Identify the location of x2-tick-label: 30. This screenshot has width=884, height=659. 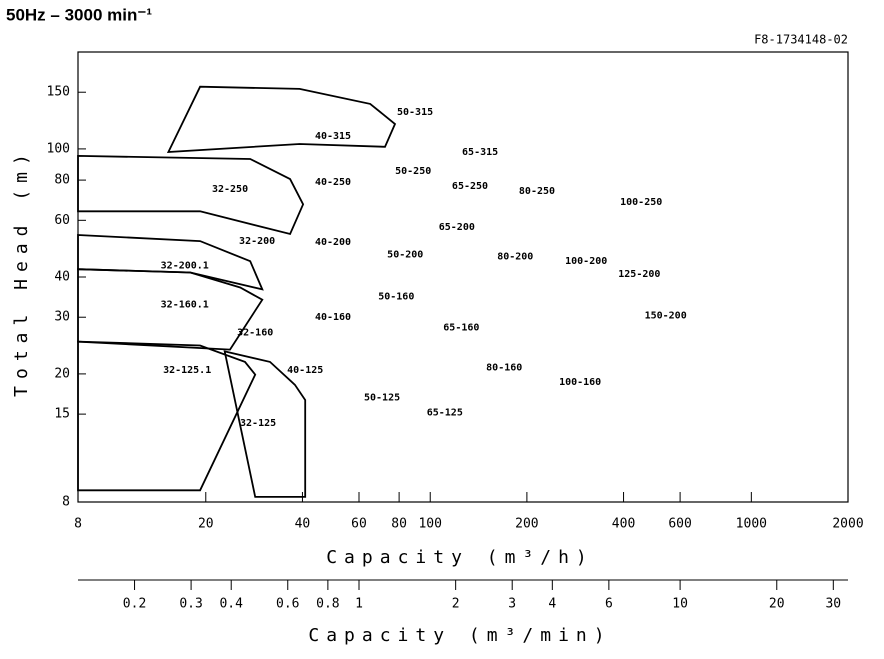
(833, 604).